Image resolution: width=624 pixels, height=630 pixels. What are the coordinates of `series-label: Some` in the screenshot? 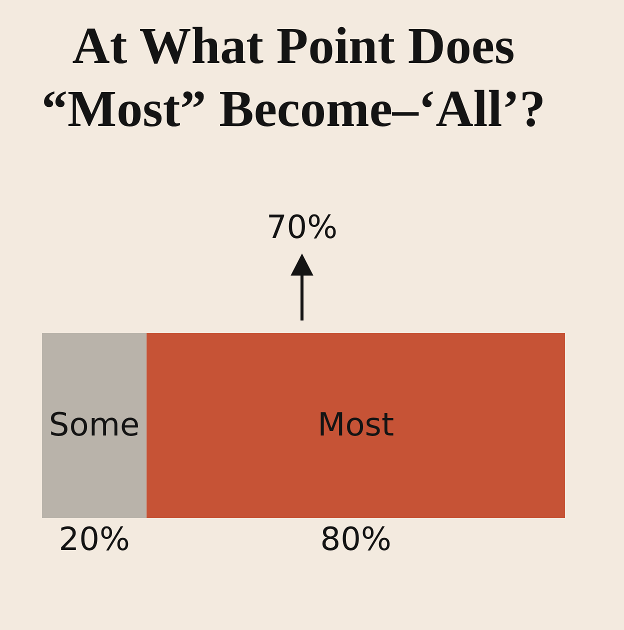 It's located at (94, 425).